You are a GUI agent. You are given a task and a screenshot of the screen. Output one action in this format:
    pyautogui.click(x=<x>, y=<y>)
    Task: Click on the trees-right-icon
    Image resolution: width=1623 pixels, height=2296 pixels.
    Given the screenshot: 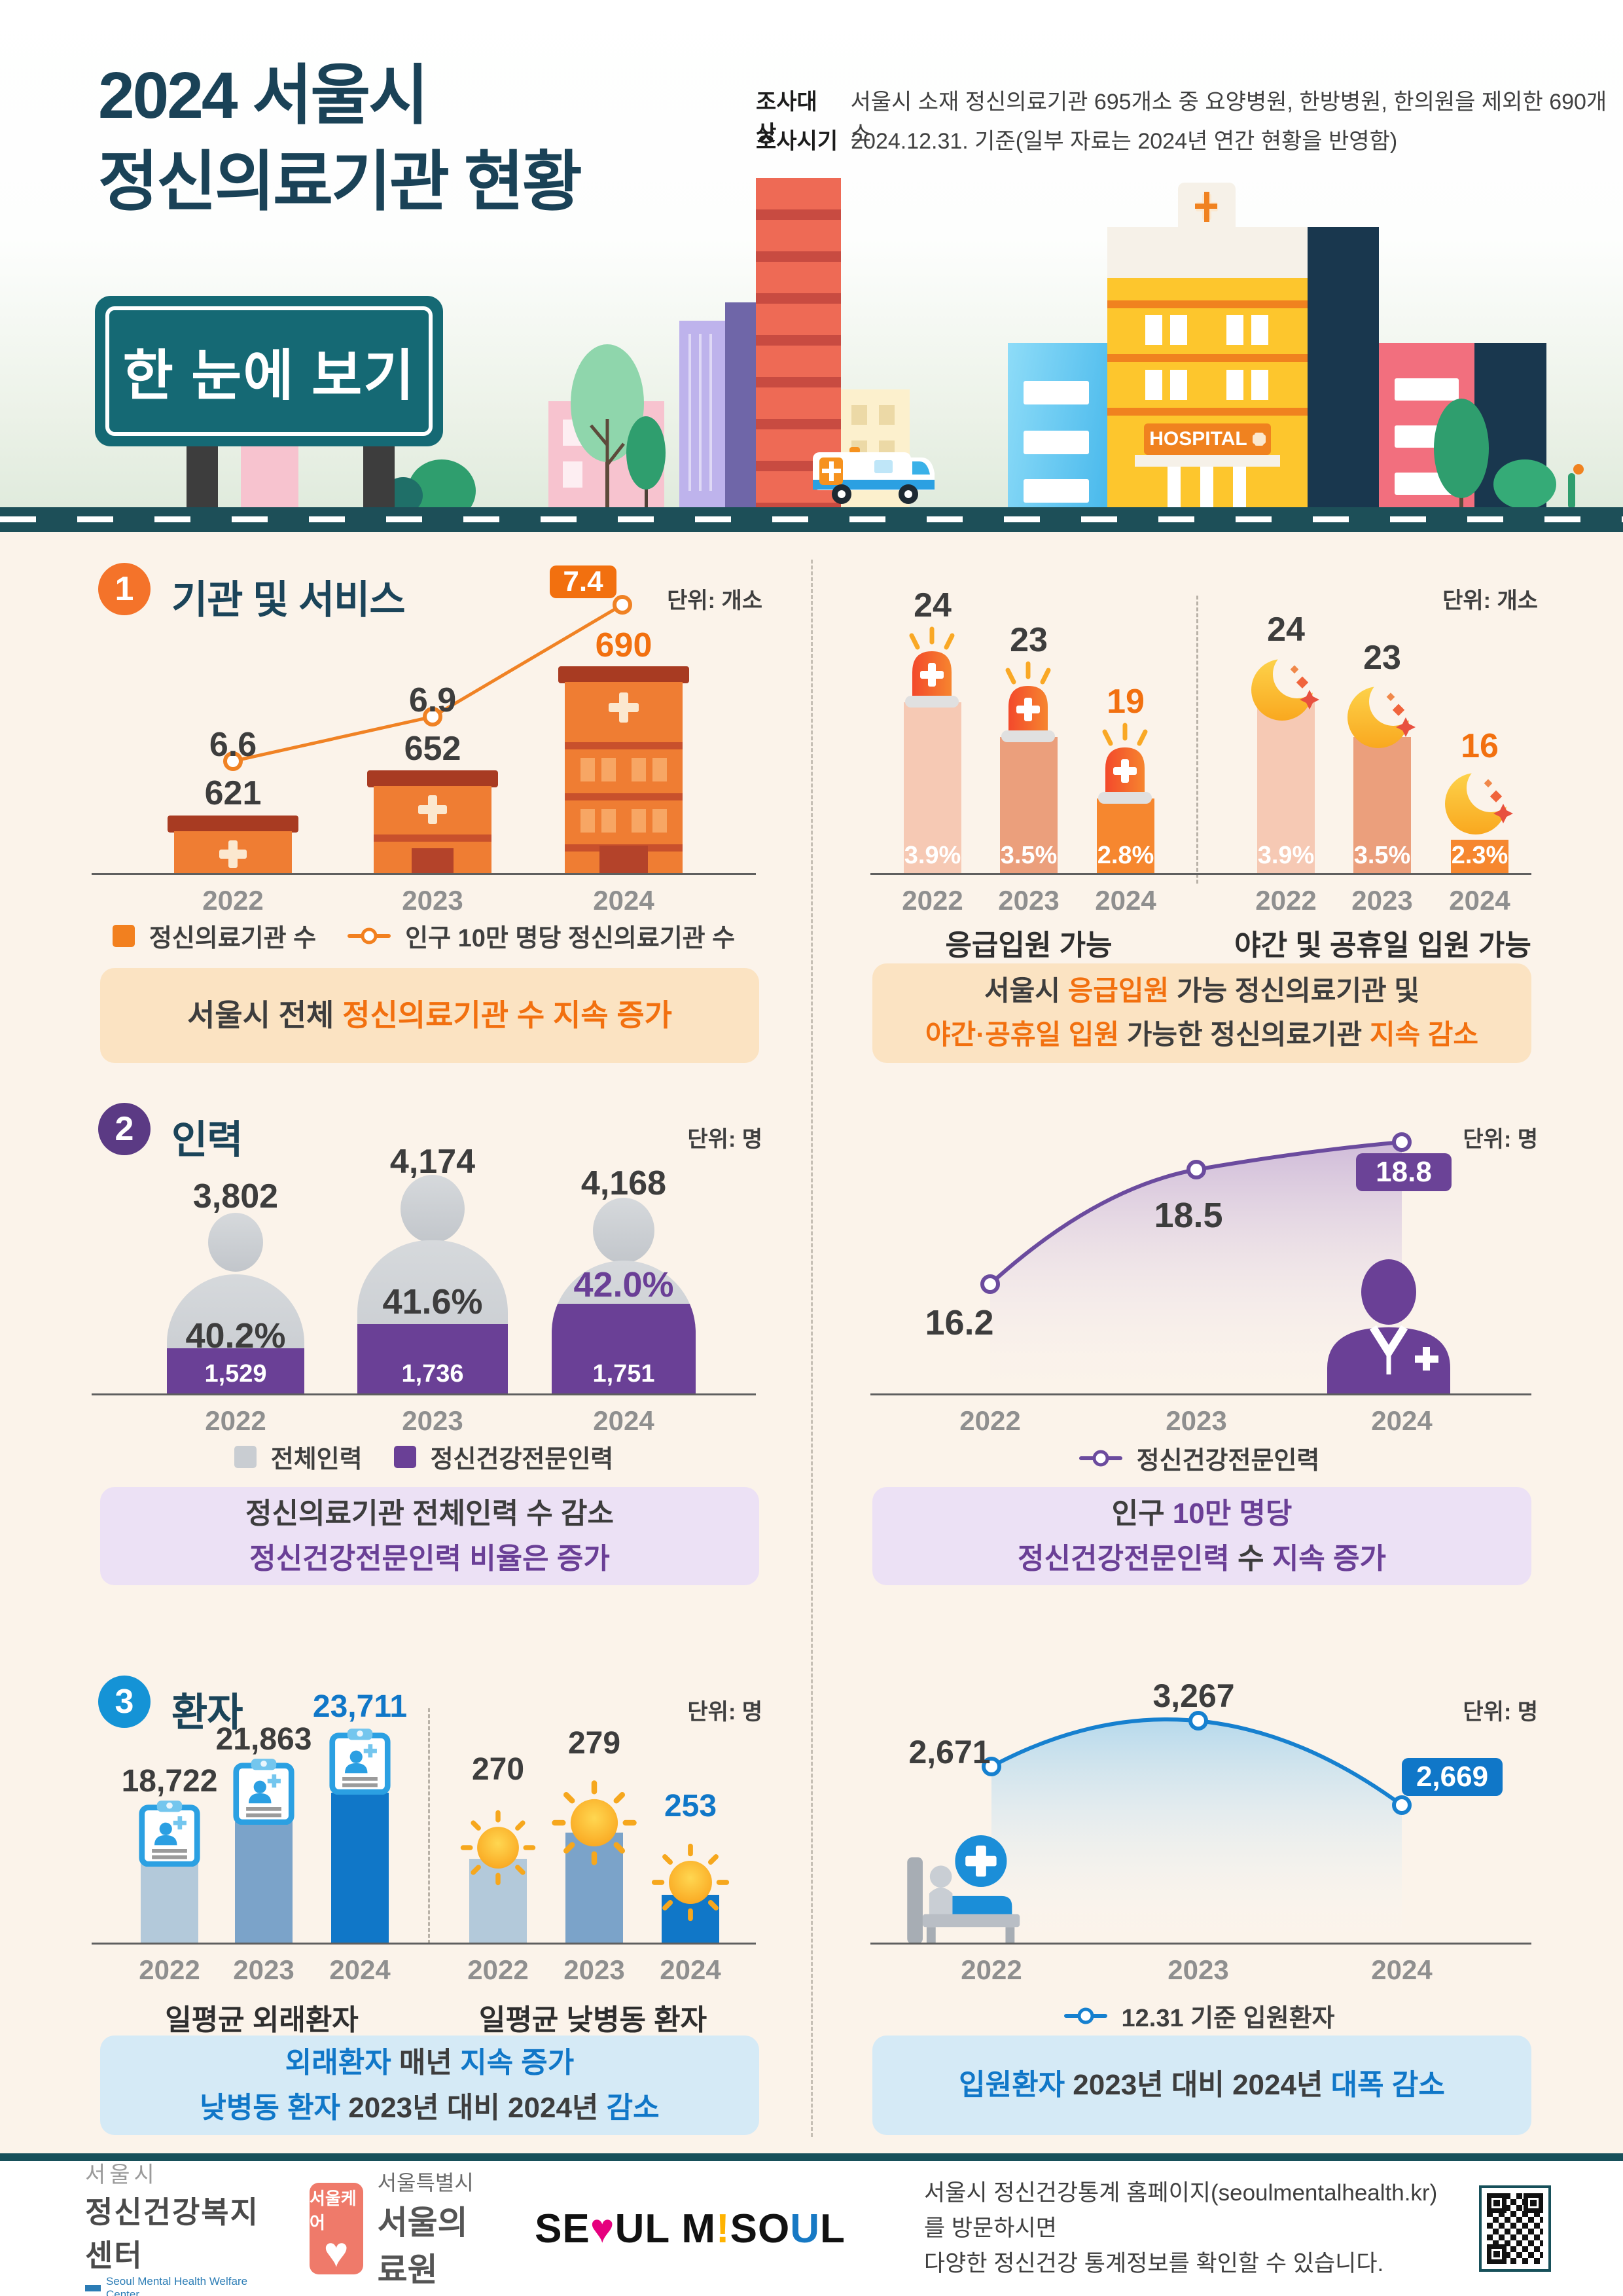 What is the action you would take?
    pyautogui.click(x=1509, y=454)
    